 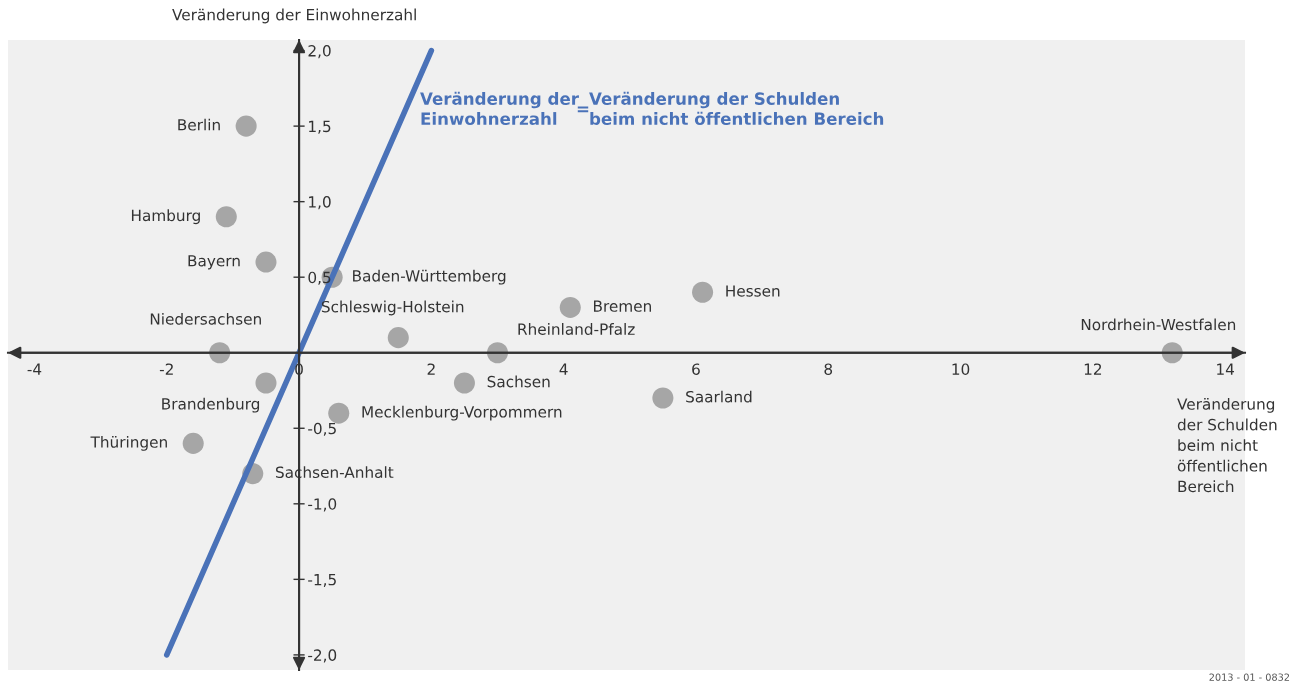 I want to click on x-tick-label: 6, so click(x=696, y=369).